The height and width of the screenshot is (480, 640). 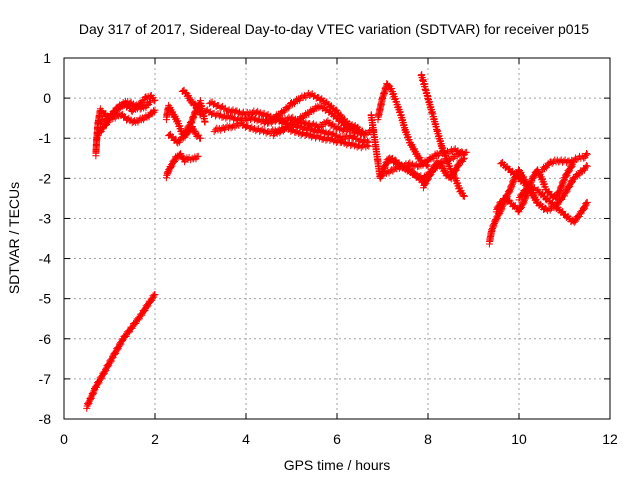 I want to click on y-axis-label: SDTVAR / TECUs, so click(x=14, y=238).